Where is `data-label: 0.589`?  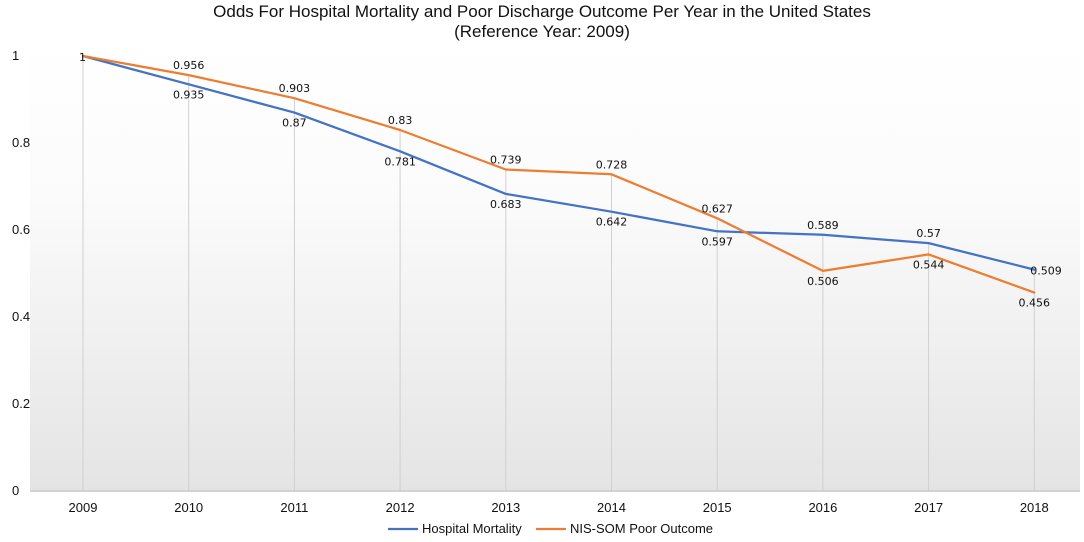
data-label: 0.589 is located at coordinates (823, 225).